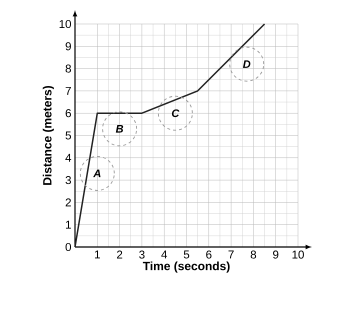  What do you see at coordinates (68, 90) in the screenshot?
I see `y-tick-label: 7` at bounding box center [68, 90].